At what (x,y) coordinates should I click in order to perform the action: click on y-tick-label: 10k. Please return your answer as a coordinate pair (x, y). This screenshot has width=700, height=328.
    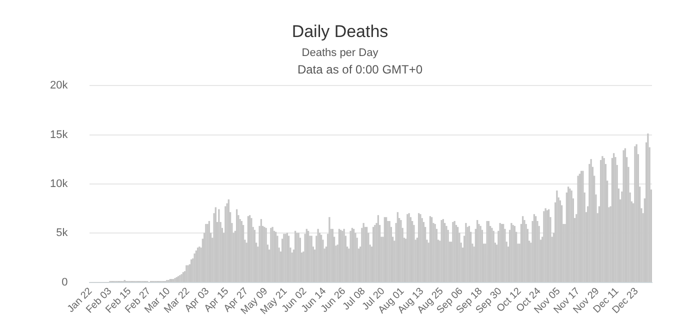
    Looking at the image, I should click on (59, 184).